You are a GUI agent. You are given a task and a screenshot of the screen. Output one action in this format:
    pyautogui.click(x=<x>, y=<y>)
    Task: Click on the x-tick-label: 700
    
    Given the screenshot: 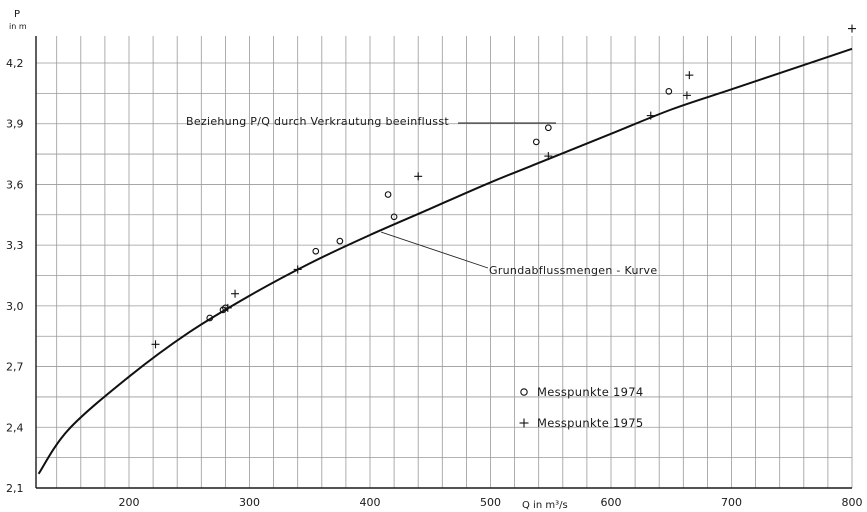 What is the action you would take?
    pyautogui.click(x=731, y=502)
    